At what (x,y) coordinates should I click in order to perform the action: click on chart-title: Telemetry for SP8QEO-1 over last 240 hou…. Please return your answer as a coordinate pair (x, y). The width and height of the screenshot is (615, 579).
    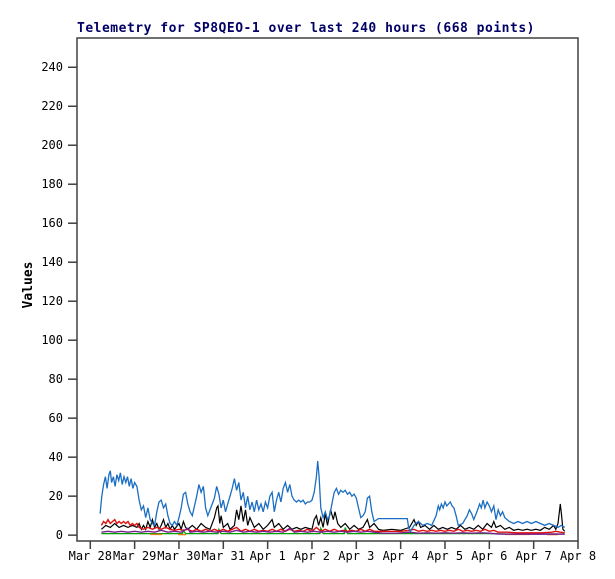
    Looking at the image, I should click on (306, 28).